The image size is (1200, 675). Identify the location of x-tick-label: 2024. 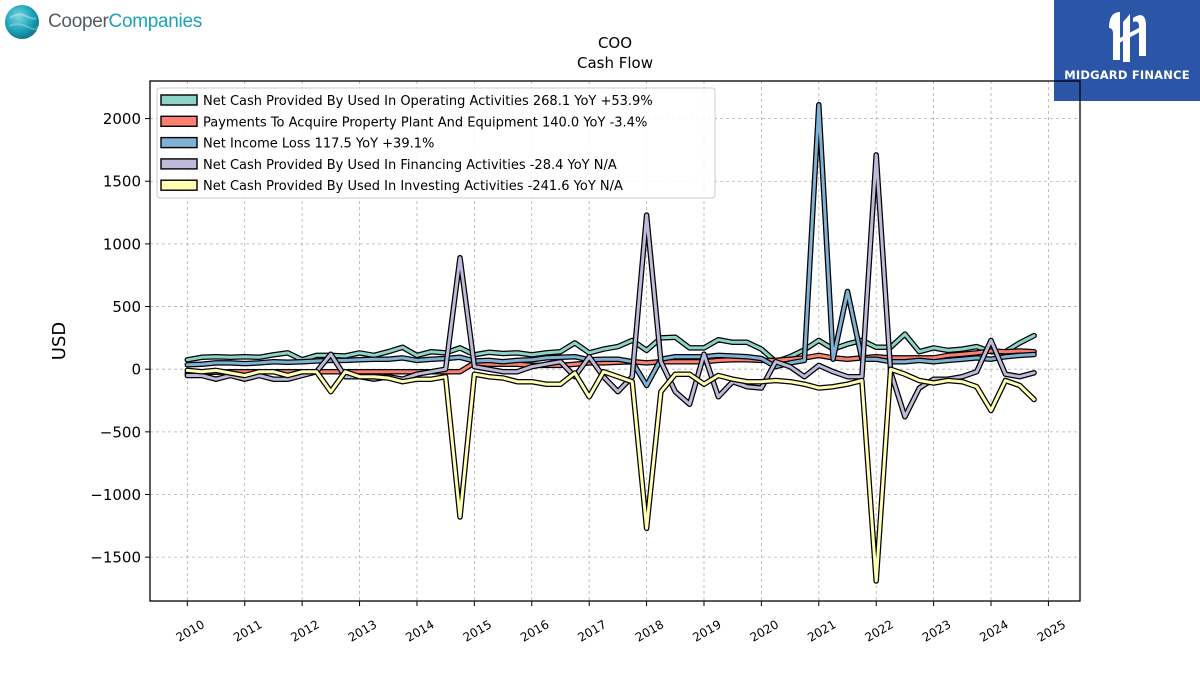
(993, 630).